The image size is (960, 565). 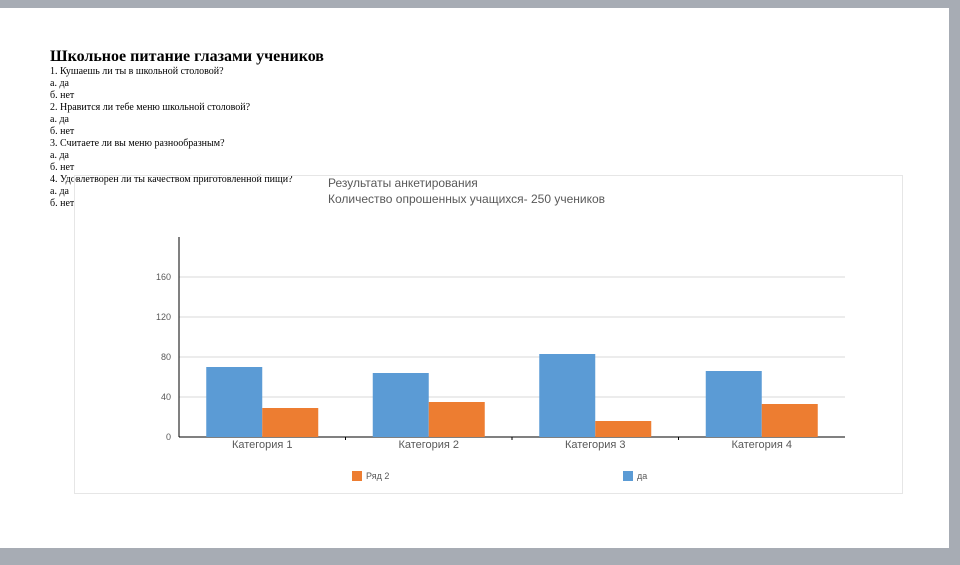 I want to click on y-tick-label-0: 0, so click(x=168, y=437).